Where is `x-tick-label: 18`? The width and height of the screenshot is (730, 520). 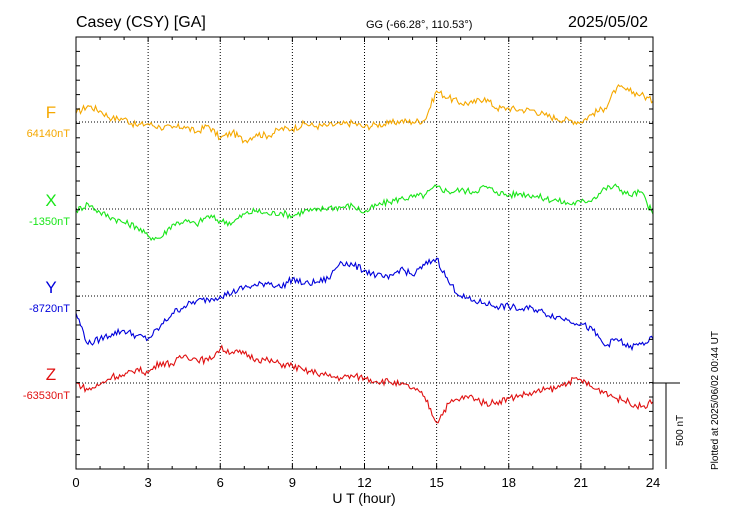 x-tick-label: 18 is located at coordinates (509, 482).